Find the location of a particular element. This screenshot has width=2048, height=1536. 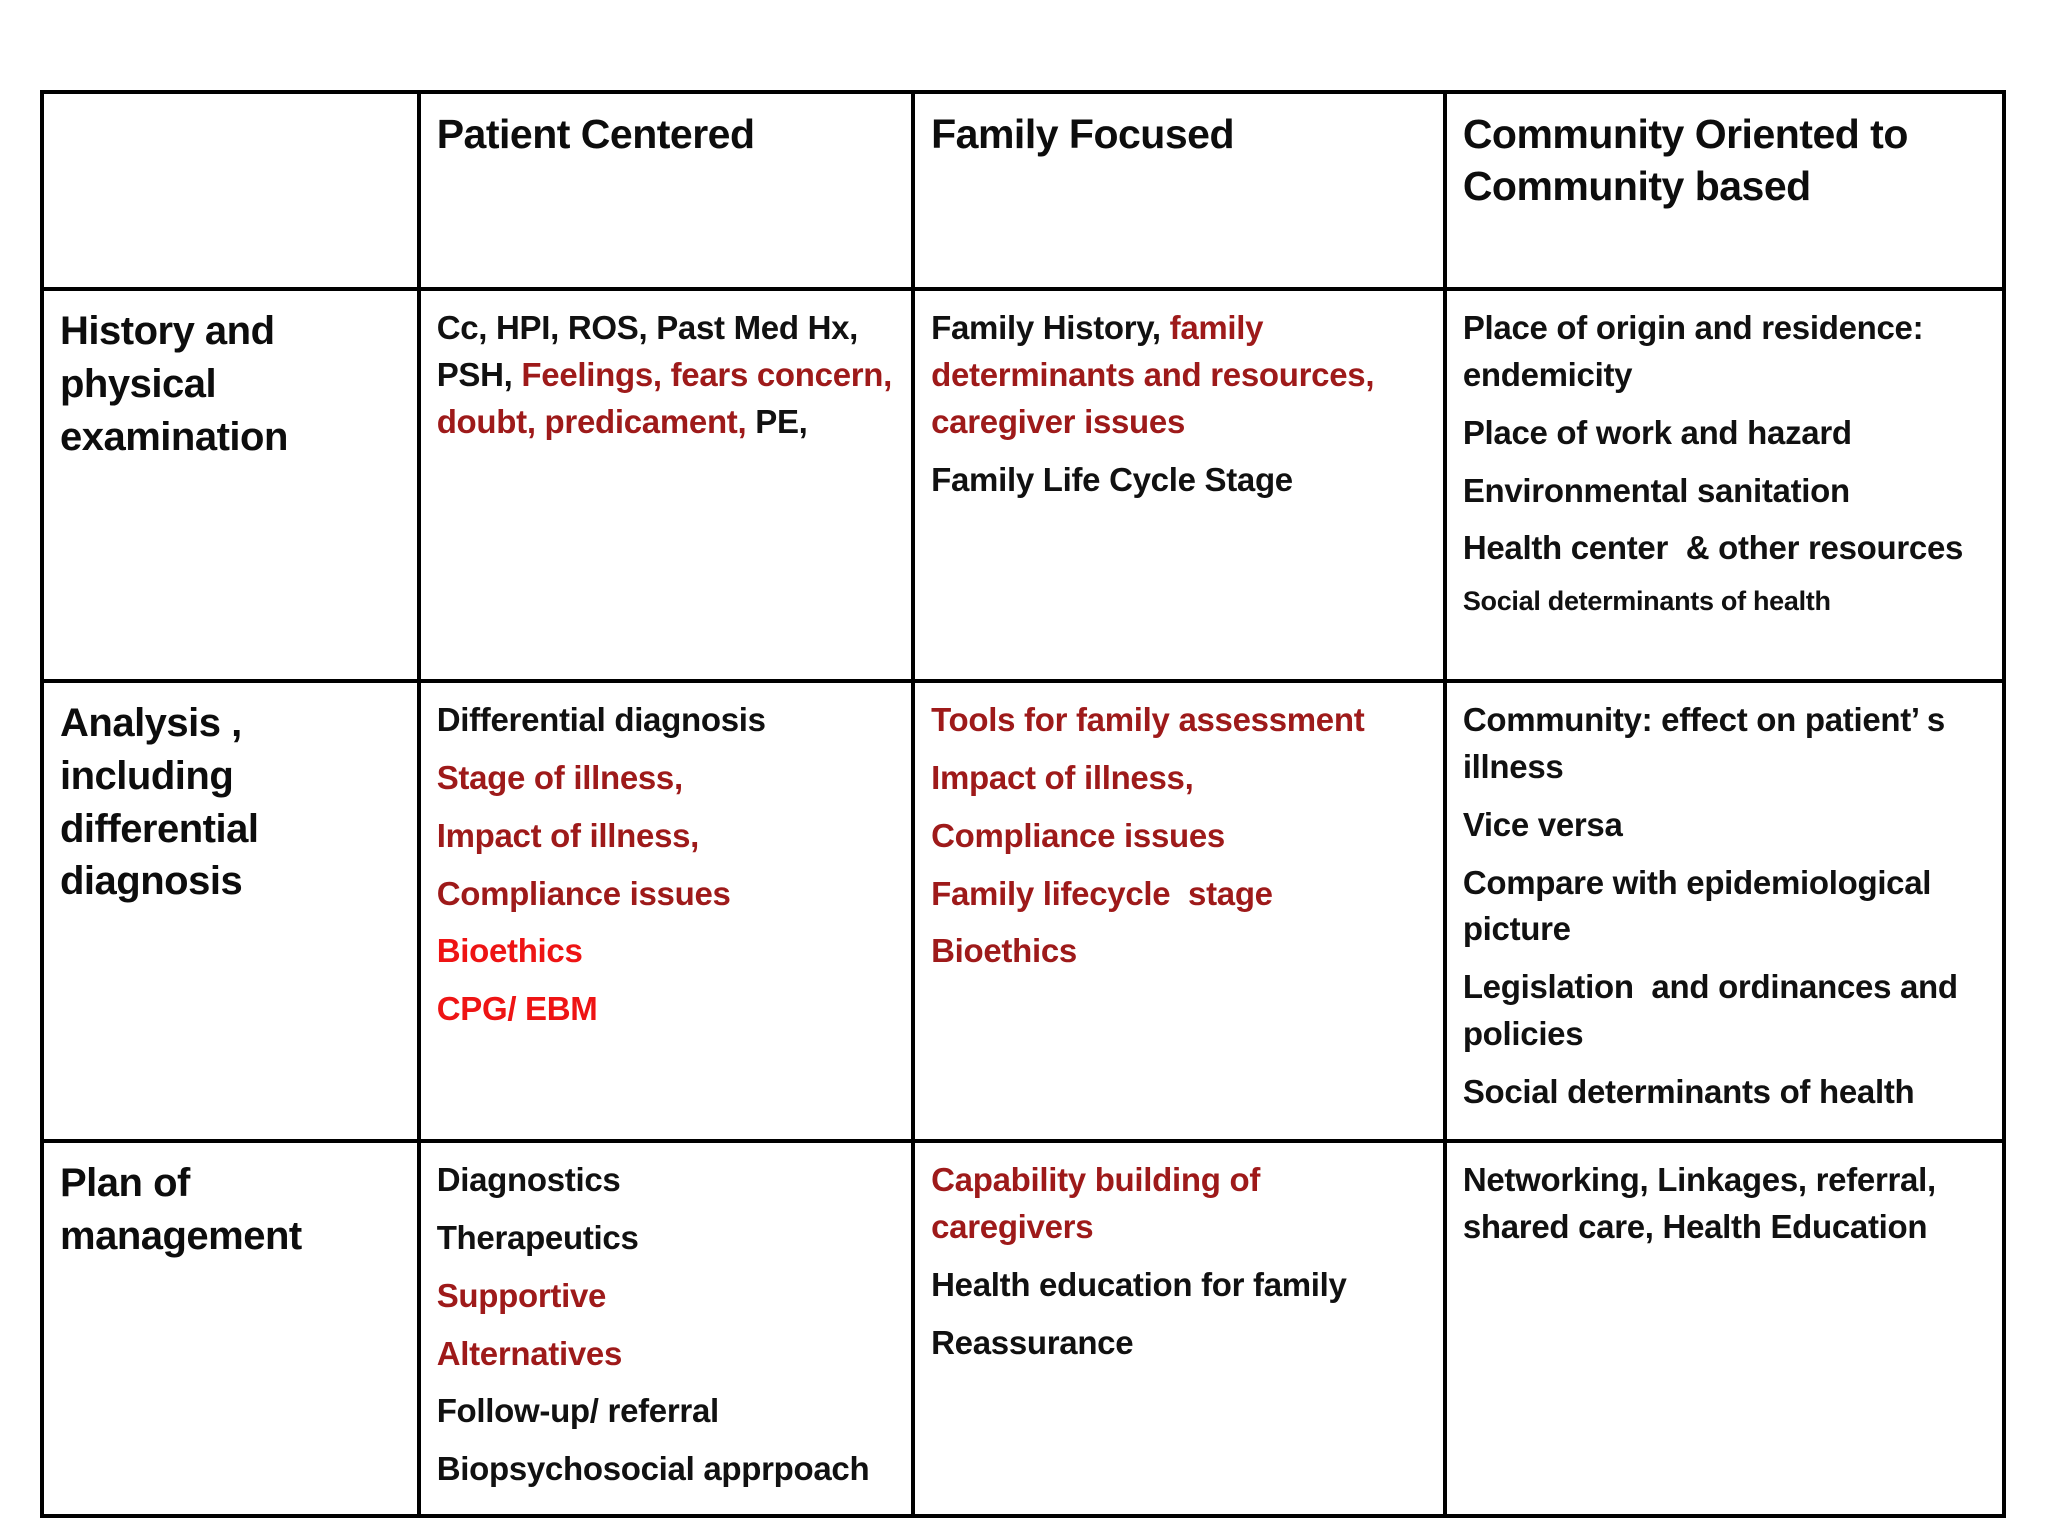

cell-paragraph: Community: effect on patient’ s illness is located at coordinates (1724, 744).